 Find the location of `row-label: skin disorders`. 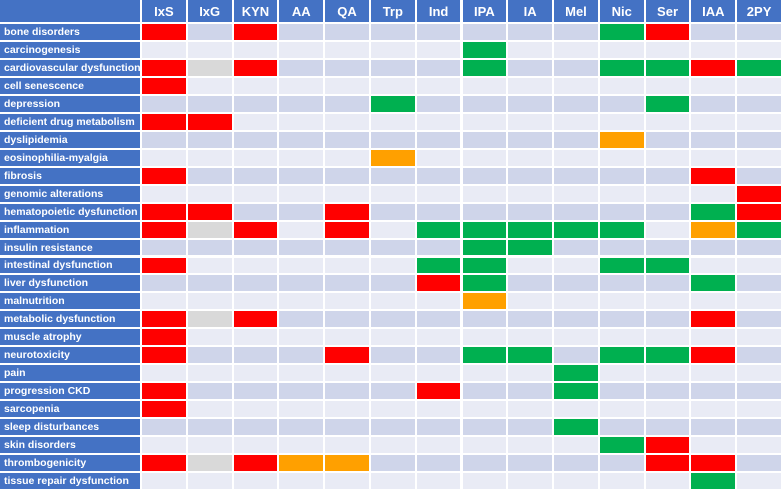

row-label: skin disorders is located at coordinates (71, 446).